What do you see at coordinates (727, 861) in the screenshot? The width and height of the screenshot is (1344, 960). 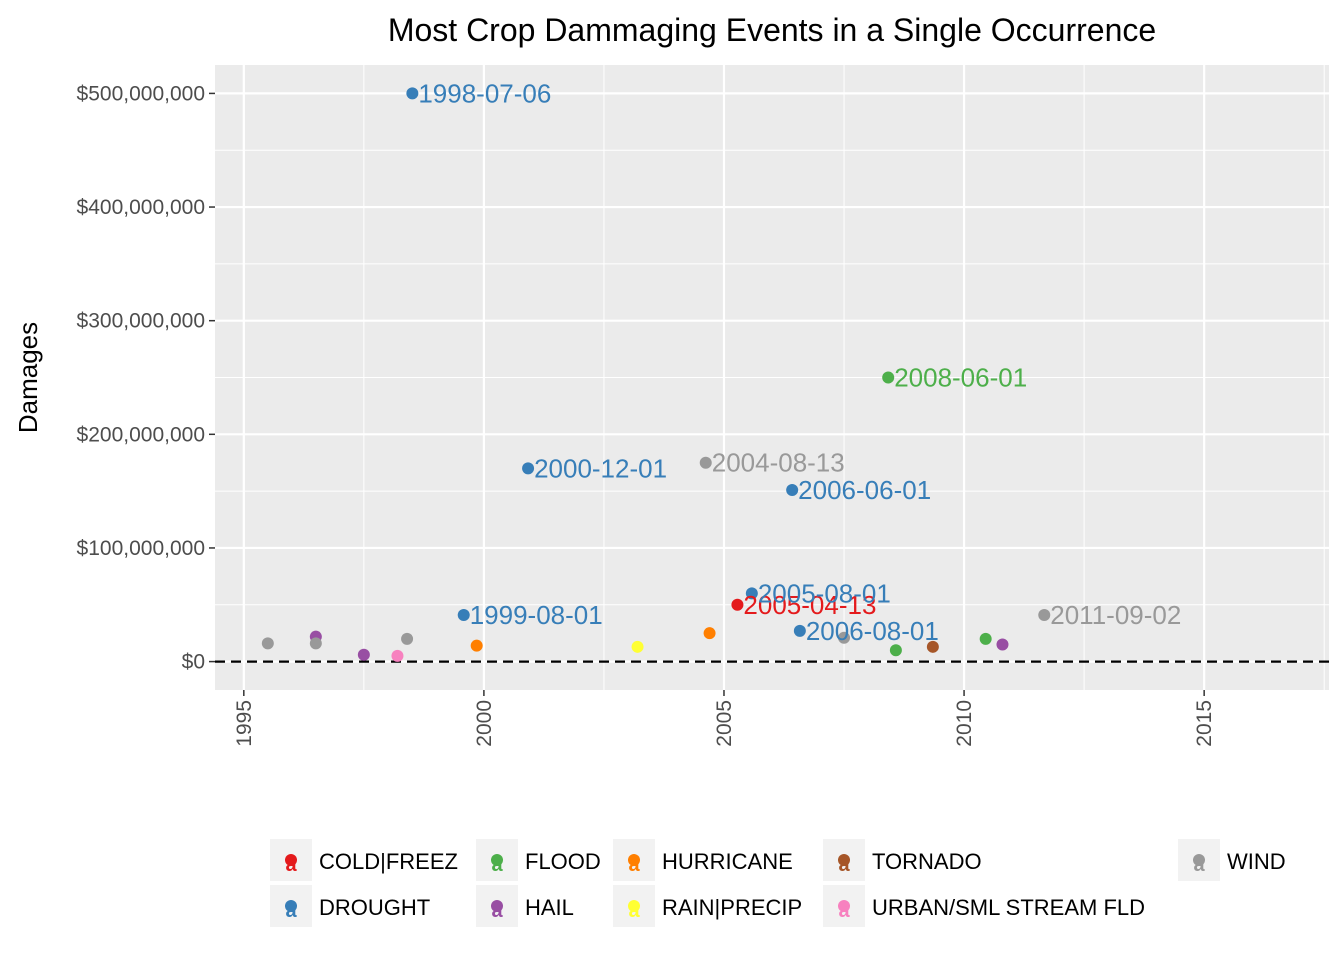 I see `legend-label: HURRICANE` at bounding box center [727, 861].